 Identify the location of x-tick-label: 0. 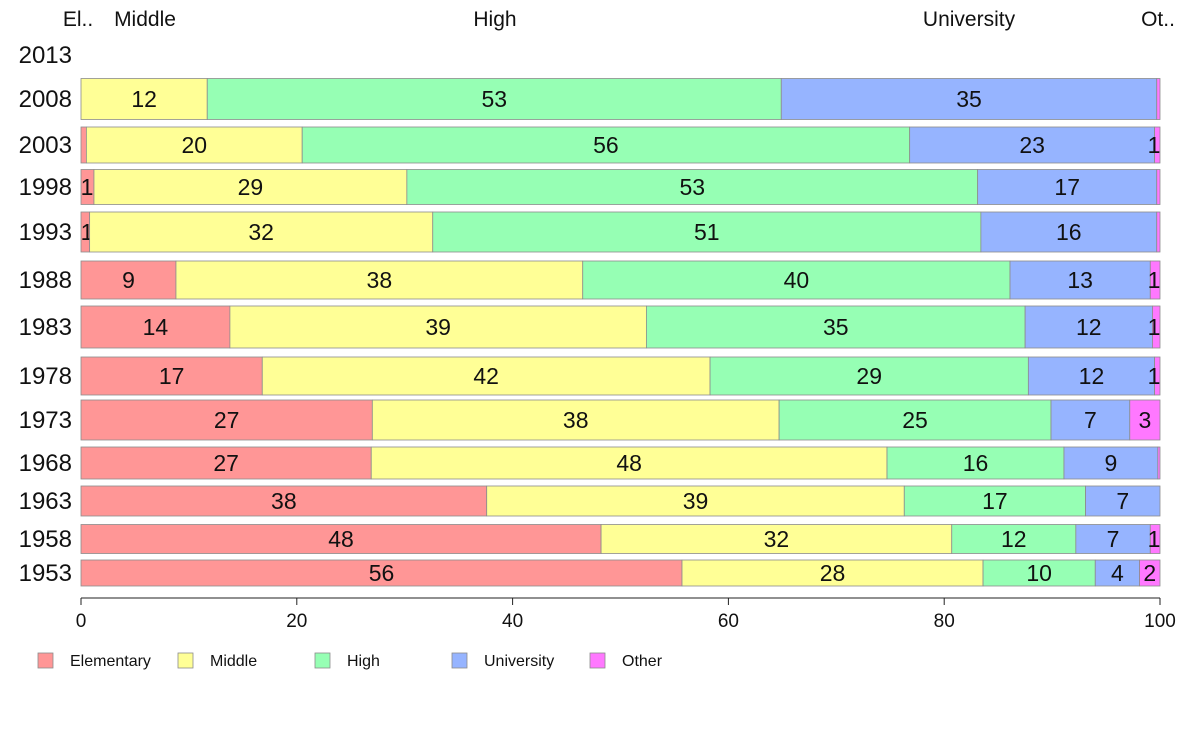
(81, 621).